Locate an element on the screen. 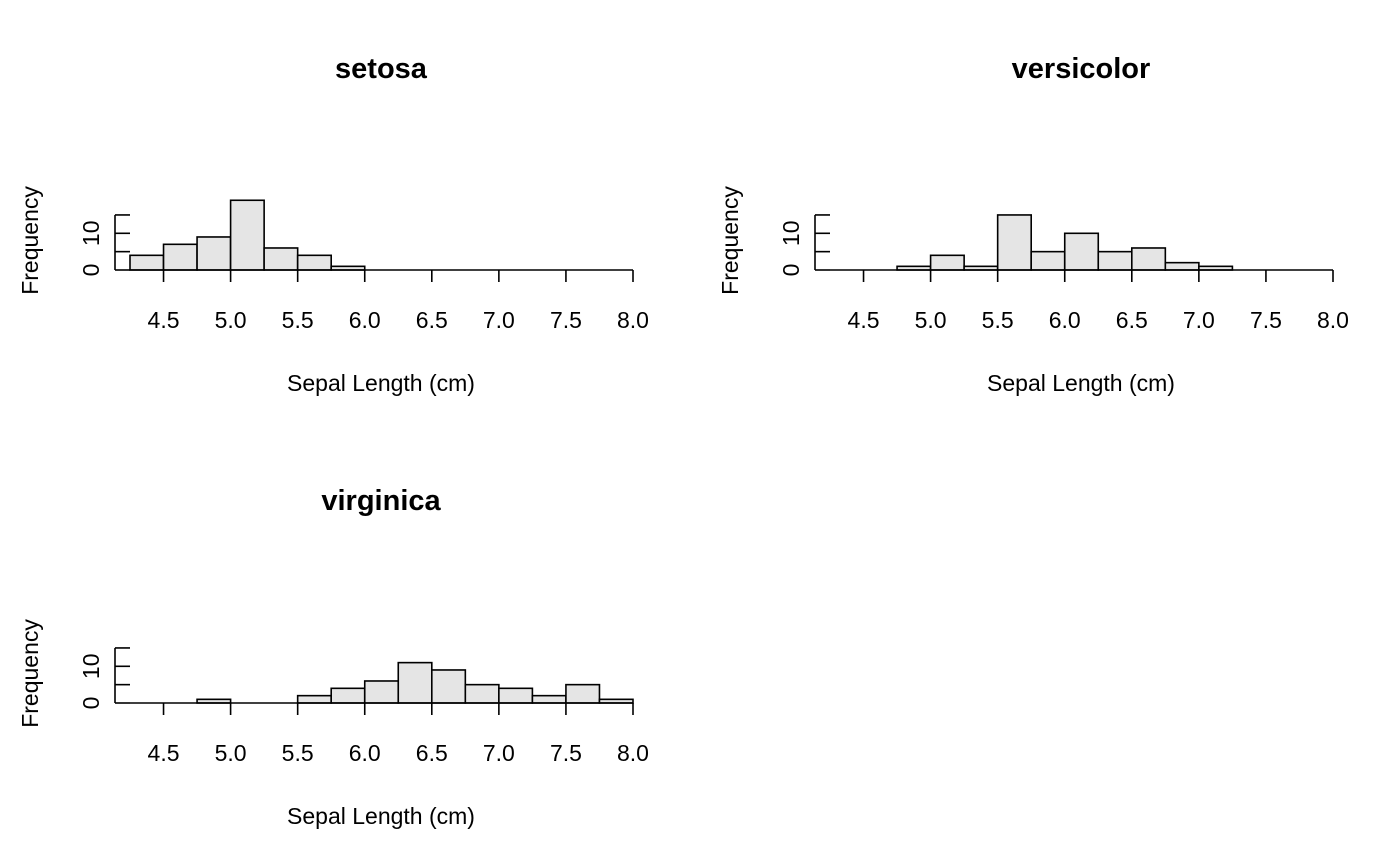 The image size is (1400, 866). panel-title: versicolor is located at coordinates (1081, 69).